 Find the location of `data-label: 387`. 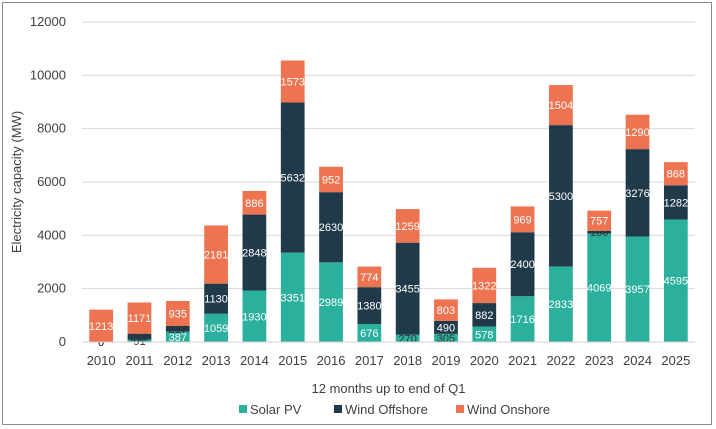

data-label: 387 is located at coordinates (178, 338).